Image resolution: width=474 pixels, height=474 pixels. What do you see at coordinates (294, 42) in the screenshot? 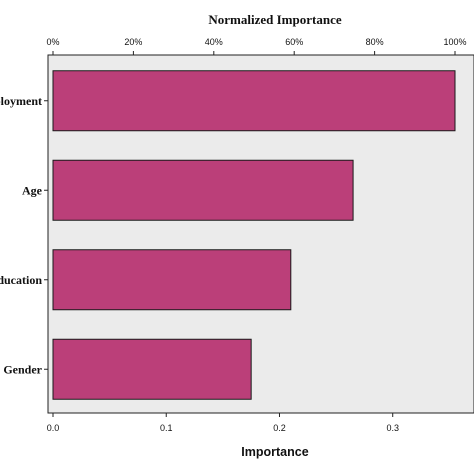
I see `top-tick-label: 60%` at bounding box center [294, 42].